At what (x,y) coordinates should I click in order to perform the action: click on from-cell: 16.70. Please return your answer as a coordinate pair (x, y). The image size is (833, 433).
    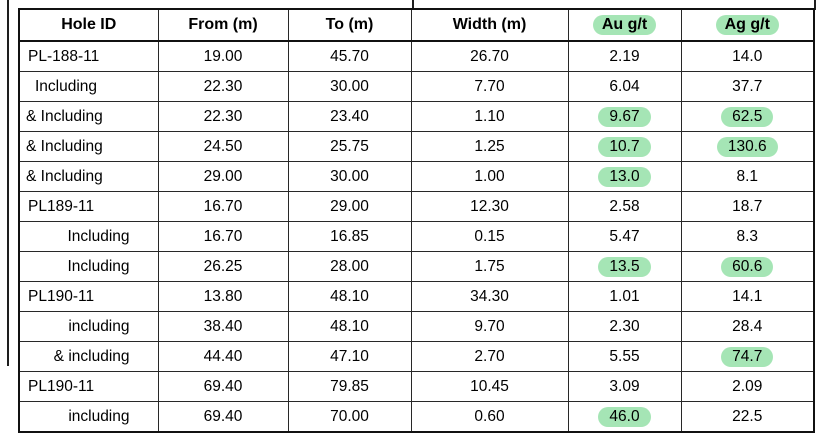
    Looking at the image, I should click on (223, 206).